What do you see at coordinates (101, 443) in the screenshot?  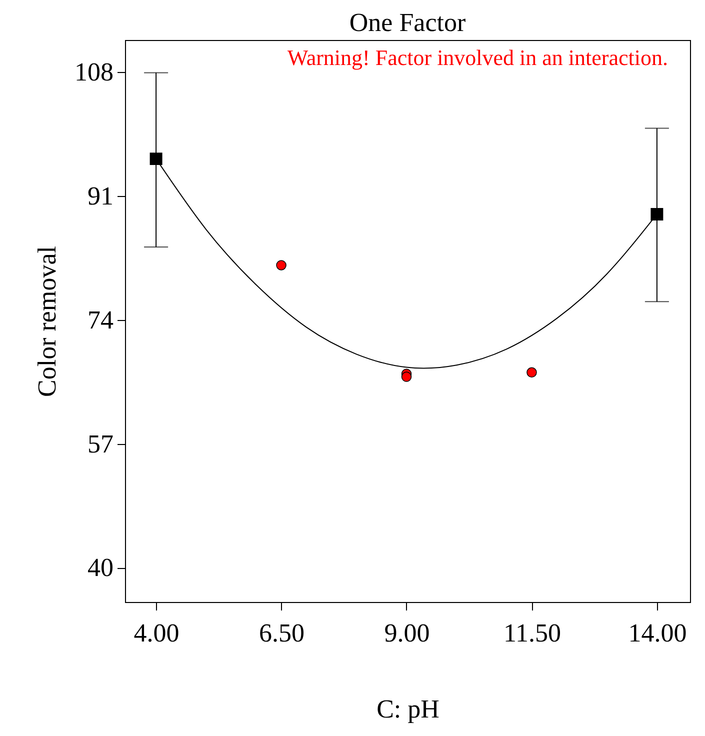 I see `y-tick-label: 57` at bounding box center [101, 443].